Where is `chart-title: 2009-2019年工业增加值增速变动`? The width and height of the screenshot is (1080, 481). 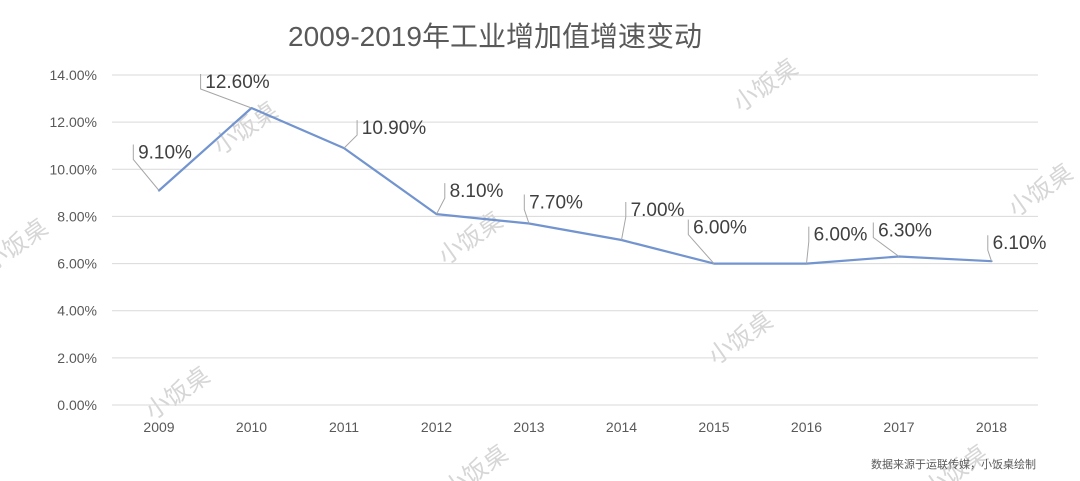
chart-title: 2009-2019年工业增加值增速变动 is located at coordinates (495, 36).